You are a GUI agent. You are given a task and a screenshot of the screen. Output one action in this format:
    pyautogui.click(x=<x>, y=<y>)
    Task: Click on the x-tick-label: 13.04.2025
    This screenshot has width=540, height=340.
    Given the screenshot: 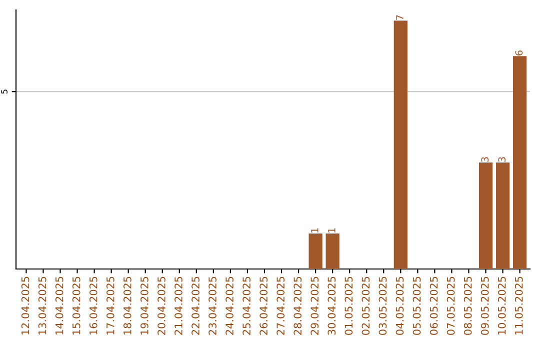 What is the action you would take?
    pyautogui.click(x=42, y=305)
    